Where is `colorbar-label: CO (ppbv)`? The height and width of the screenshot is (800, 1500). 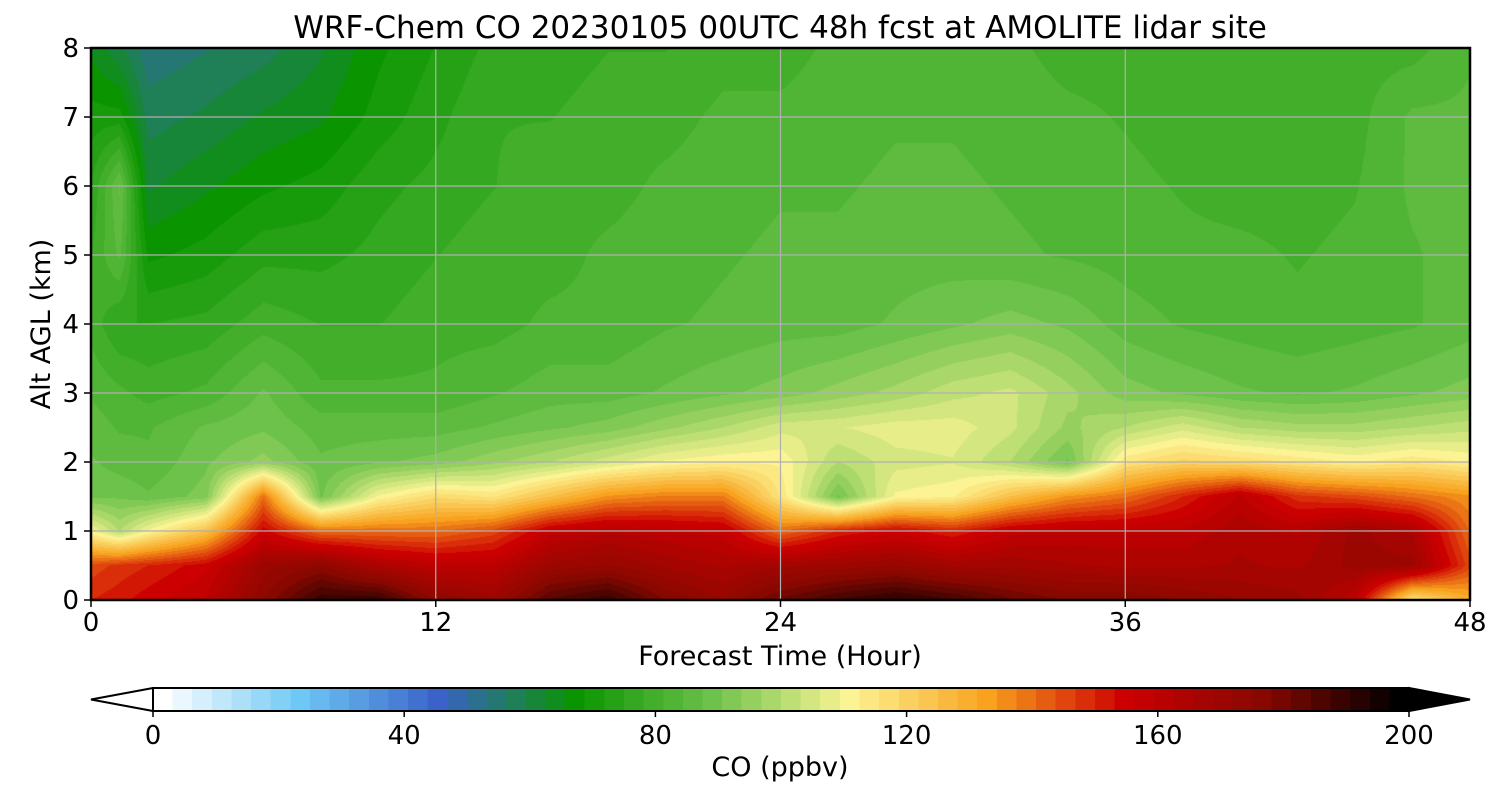
colorbar-label: CO (ppbv) is located at coordinates (779, 767).